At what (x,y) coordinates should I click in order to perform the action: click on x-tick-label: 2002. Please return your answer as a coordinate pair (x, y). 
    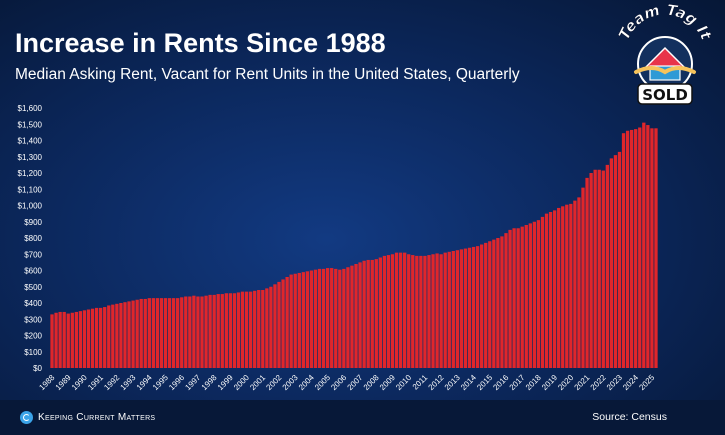
    Looking at the image, I should click on (273, 382).